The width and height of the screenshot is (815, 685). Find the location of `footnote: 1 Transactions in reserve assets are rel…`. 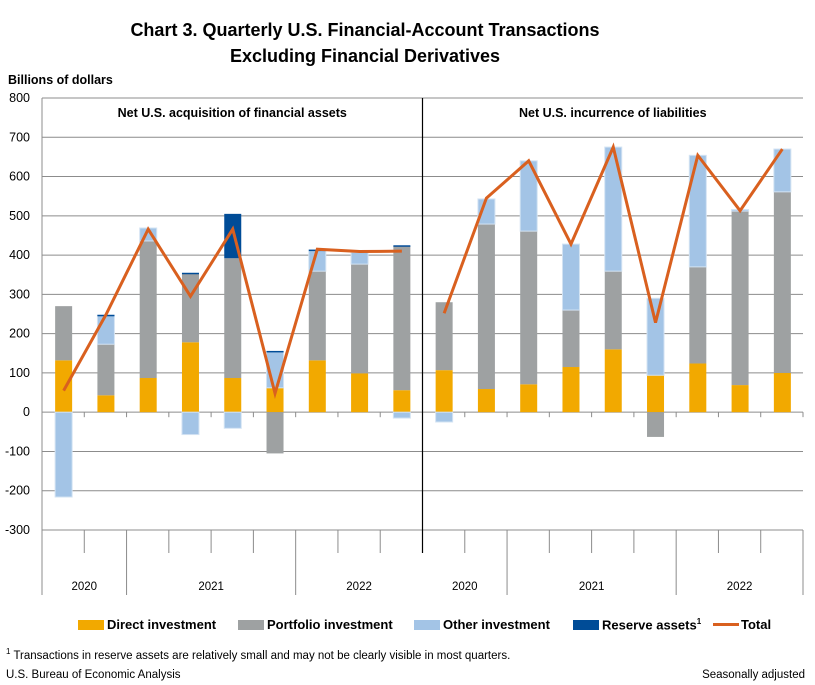

footnote: 1 Transactions in reserve assets are rel… is located at coordinates (258, 654).